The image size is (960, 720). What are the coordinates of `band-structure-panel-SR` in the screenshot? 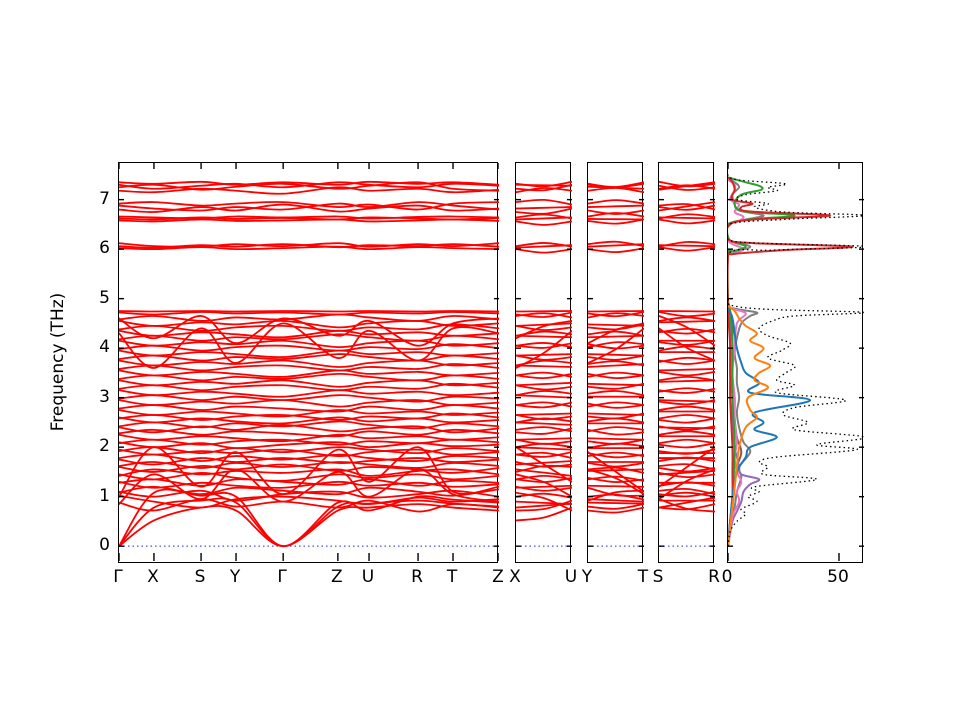 It's located at (686, 362).